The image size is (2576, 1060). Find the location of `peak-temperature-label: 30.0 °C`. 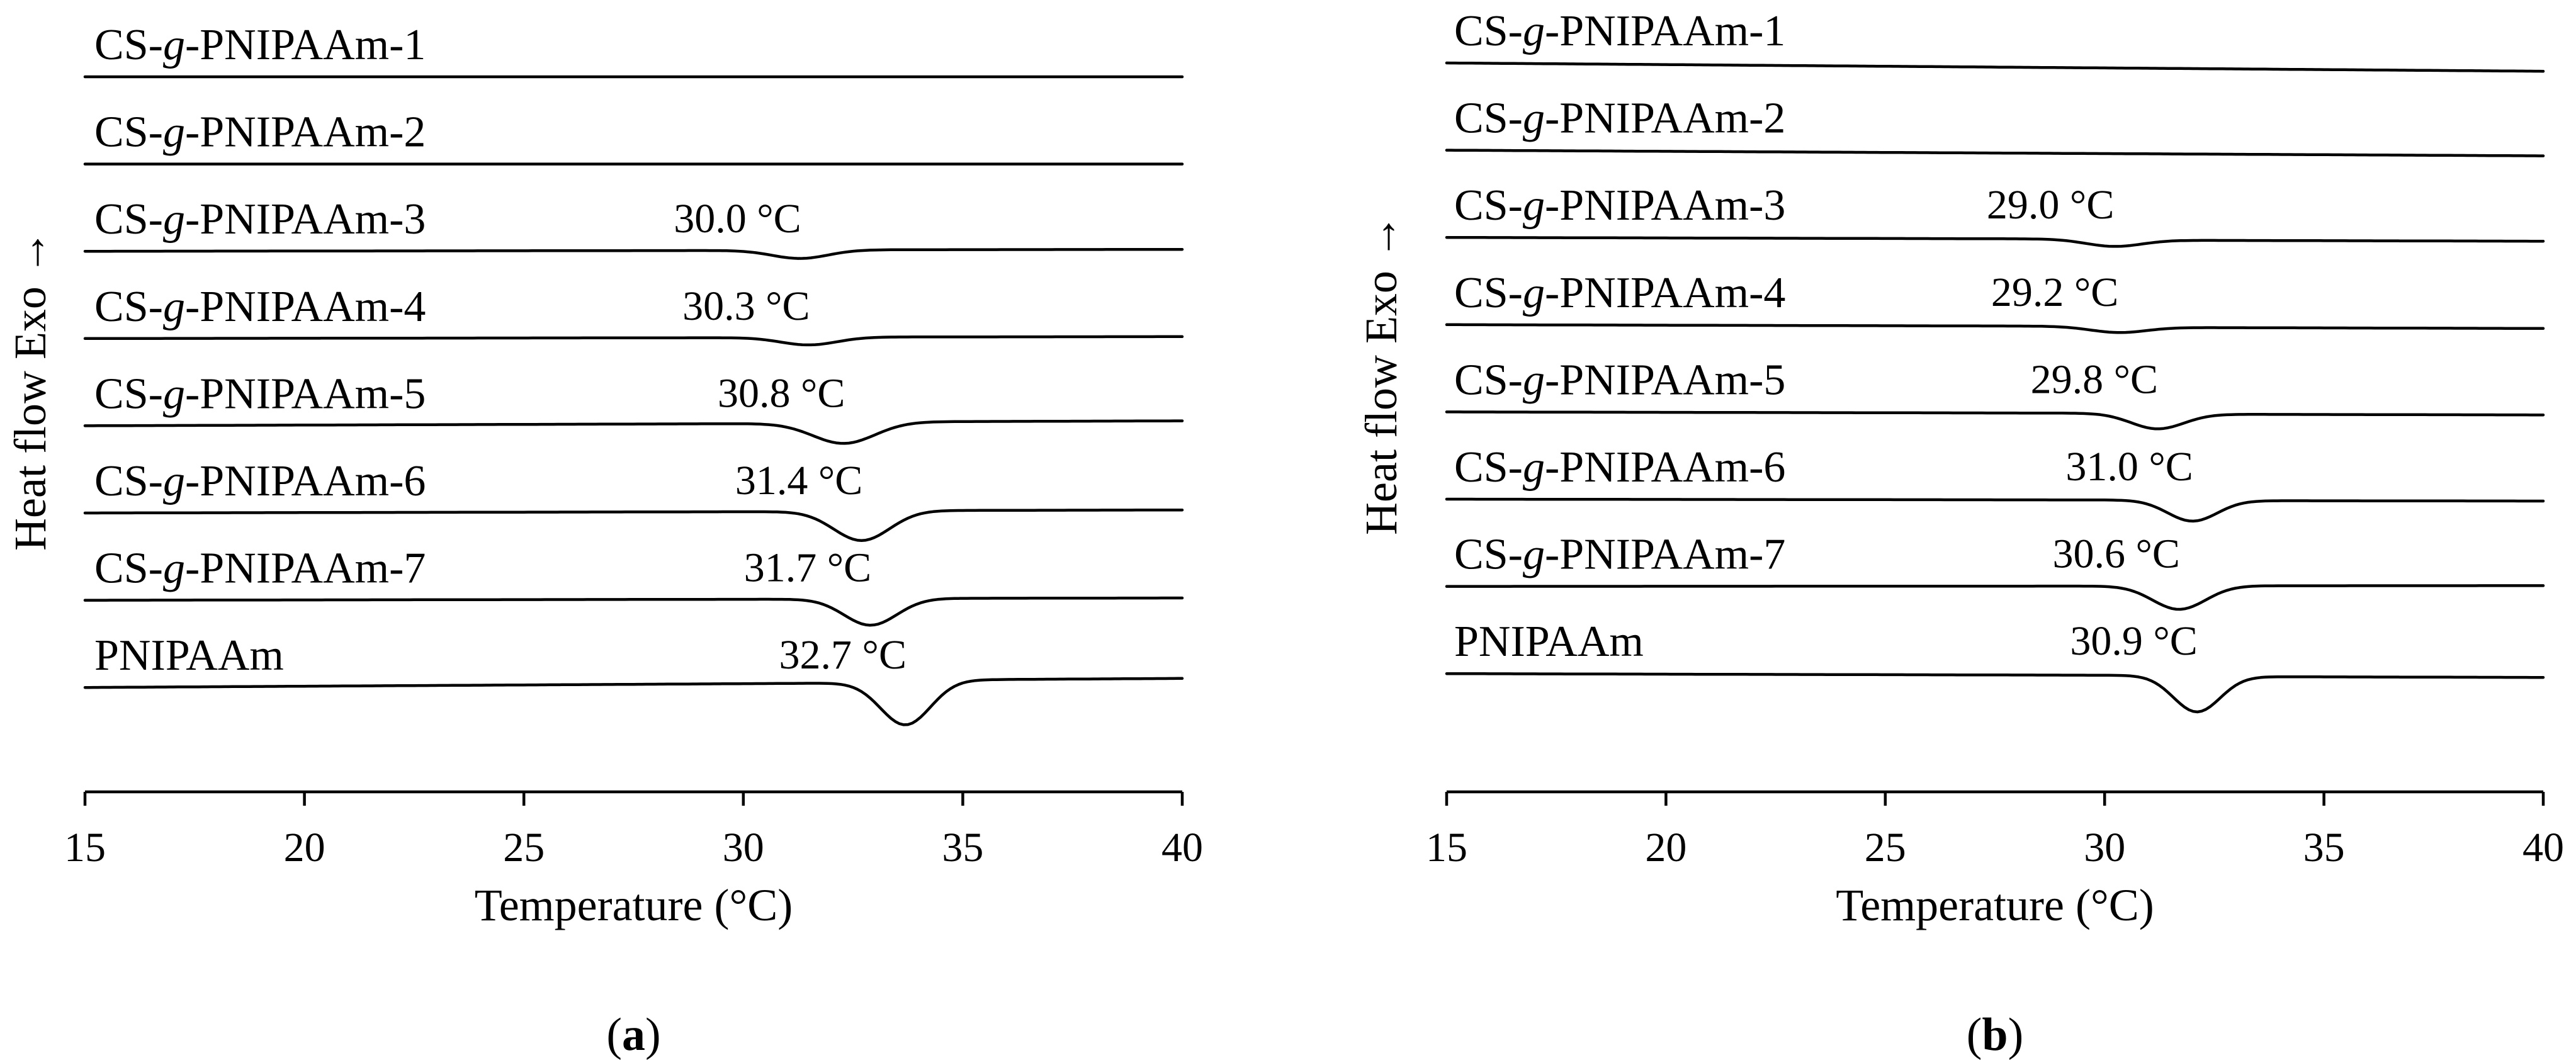

peak-temperature-label: 30.0 °C is located at coordinates (737, 219).